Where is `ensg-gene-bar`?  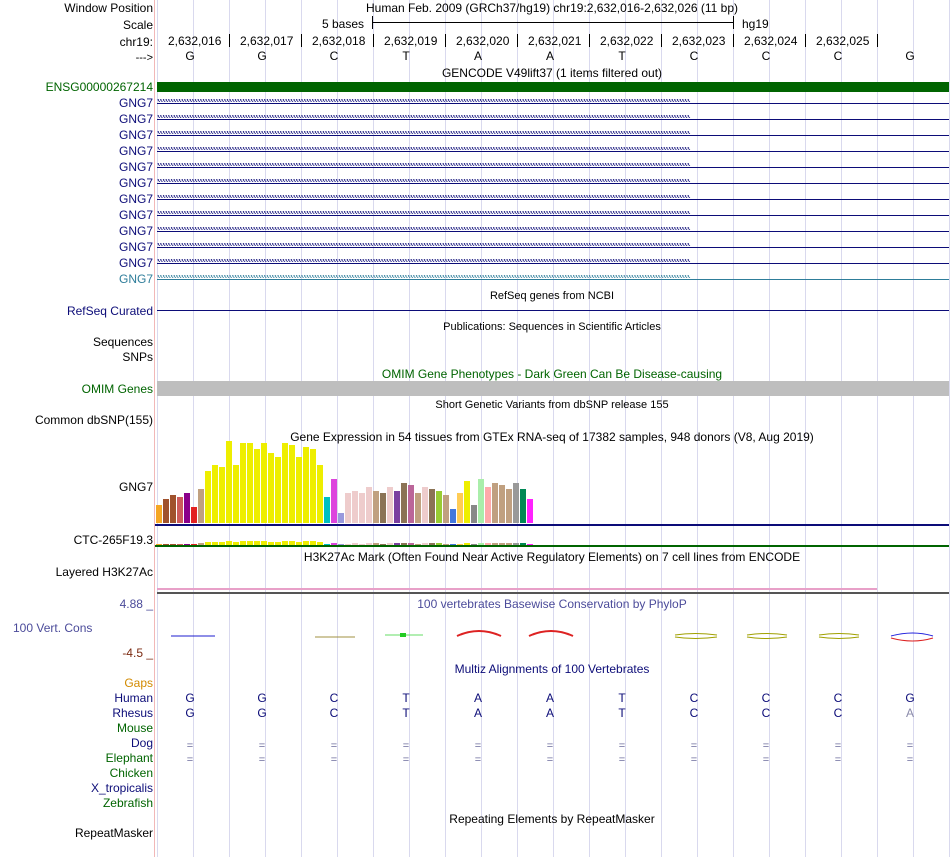 ensg-gene-bar is located at coordinates (553, 87).